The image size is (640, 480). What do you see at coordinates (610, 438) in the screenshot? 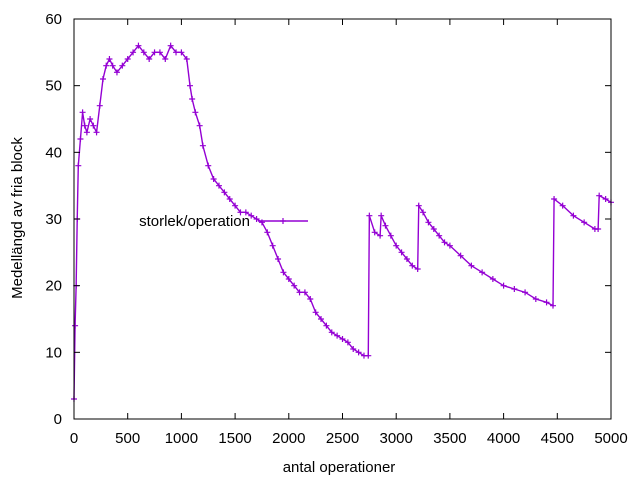
I see `x-tick-label: 5000` at bounding box center [610, 438].